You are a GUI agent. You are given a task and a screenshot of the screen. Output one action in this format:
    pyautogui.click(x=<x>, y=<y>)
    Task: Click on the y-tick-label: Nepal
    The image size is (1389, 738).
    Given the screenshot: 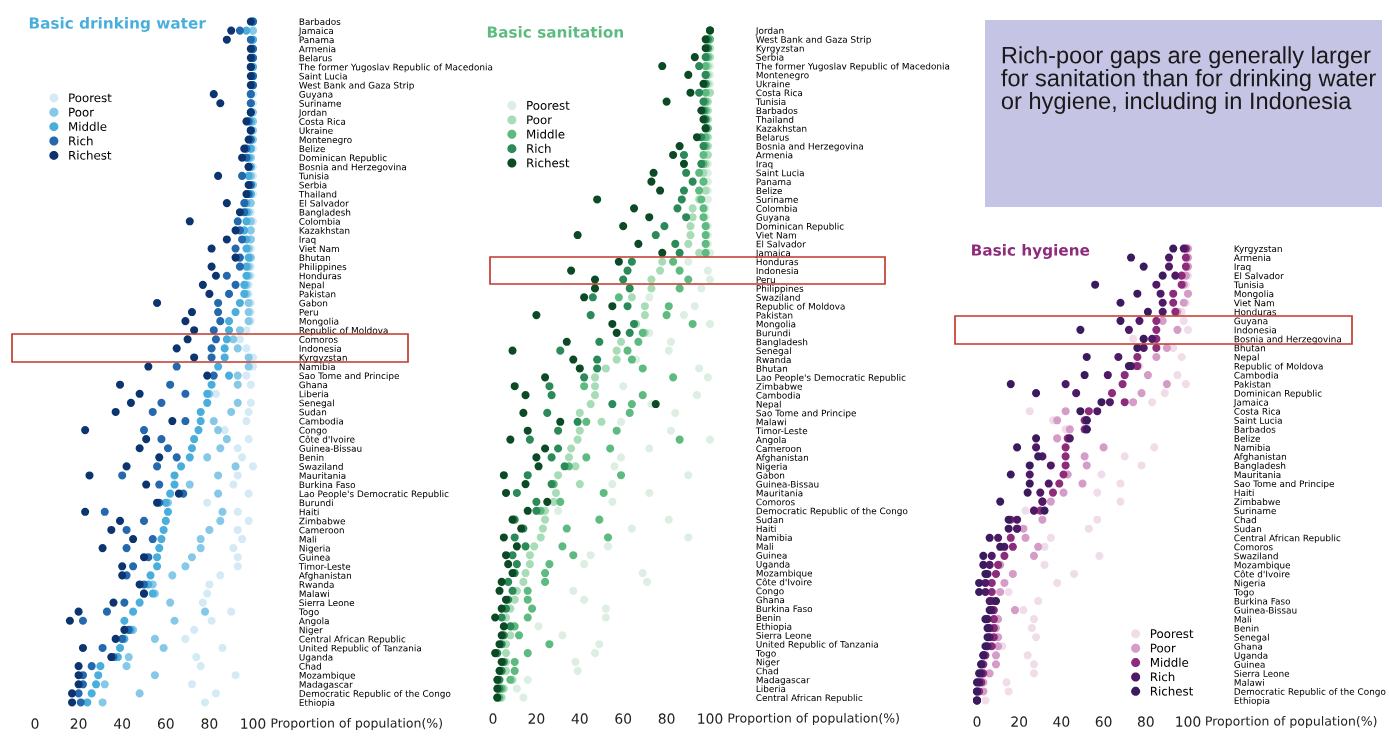 What is the action you would take?
    pyautogui.click(x=1246, y=358)
    